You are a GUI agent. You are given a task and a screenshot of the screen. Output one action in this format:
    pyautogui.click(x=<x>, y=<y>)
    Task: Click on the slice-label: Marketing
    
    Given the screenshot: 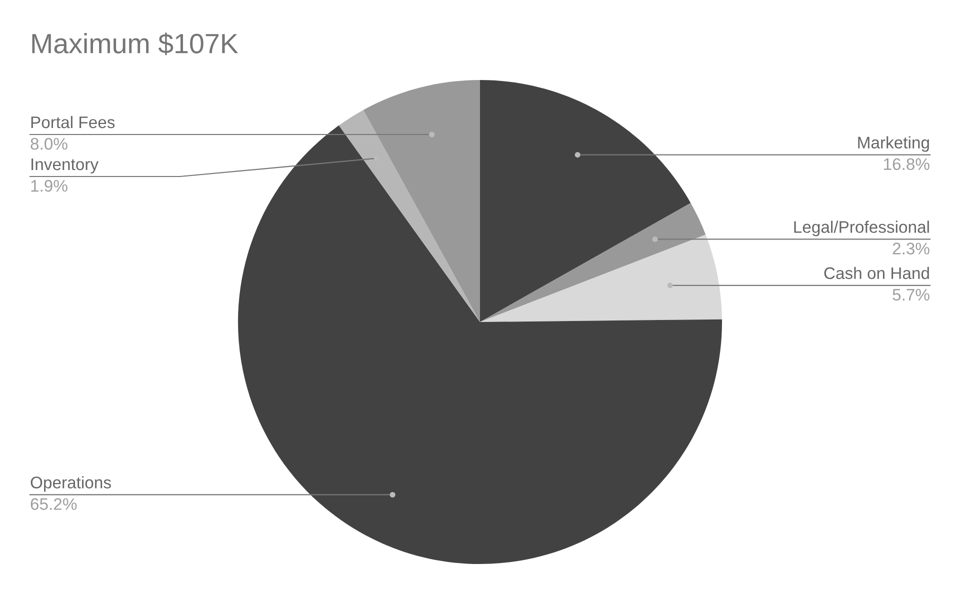 What is the action you would take?
    pyautogui.click(x=893, y=144)
    